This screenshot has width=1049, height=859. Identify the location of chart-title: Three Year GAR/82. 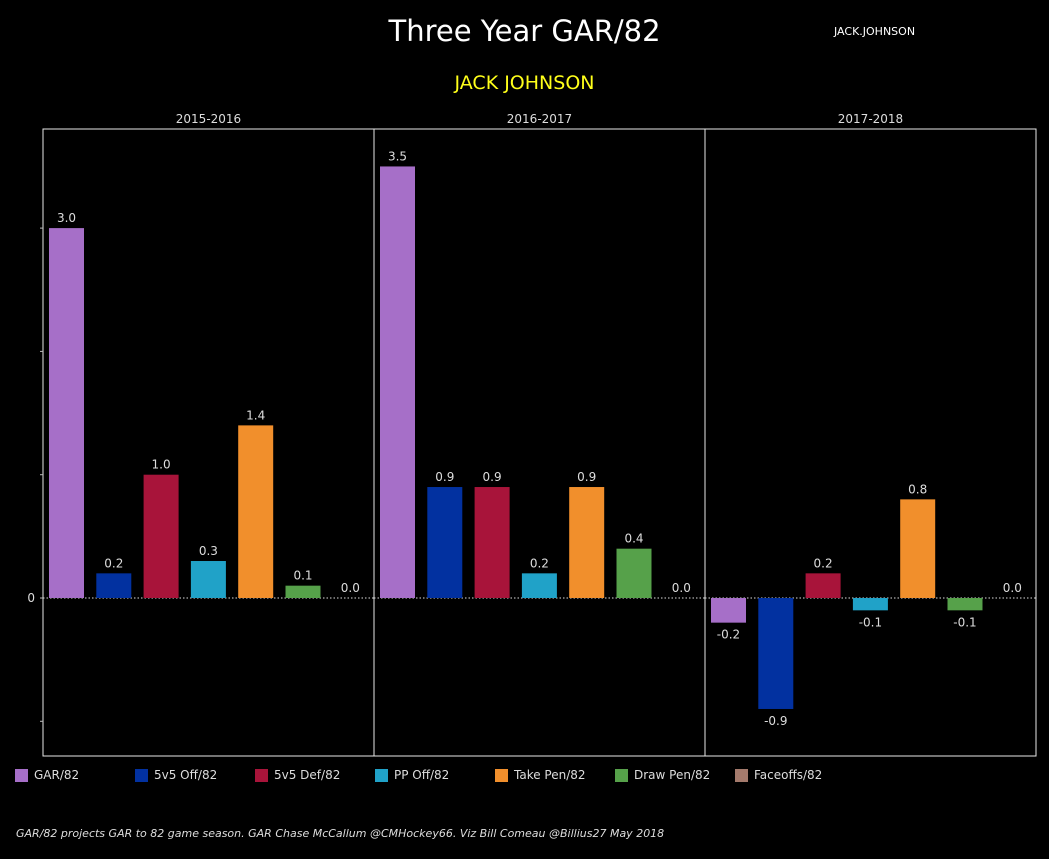
(524, 31).